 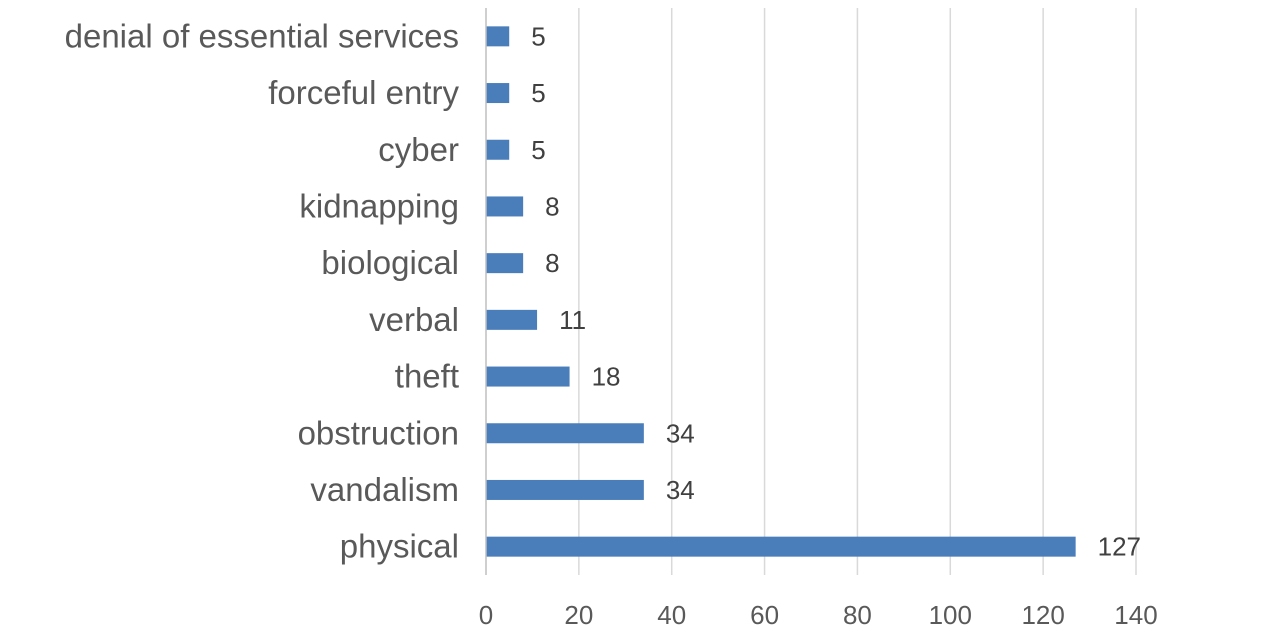 What do you see at coordinates (1042, 615) in the screenshot?
I see `x-tick-label: 120` at bounding box center [1042, 615].